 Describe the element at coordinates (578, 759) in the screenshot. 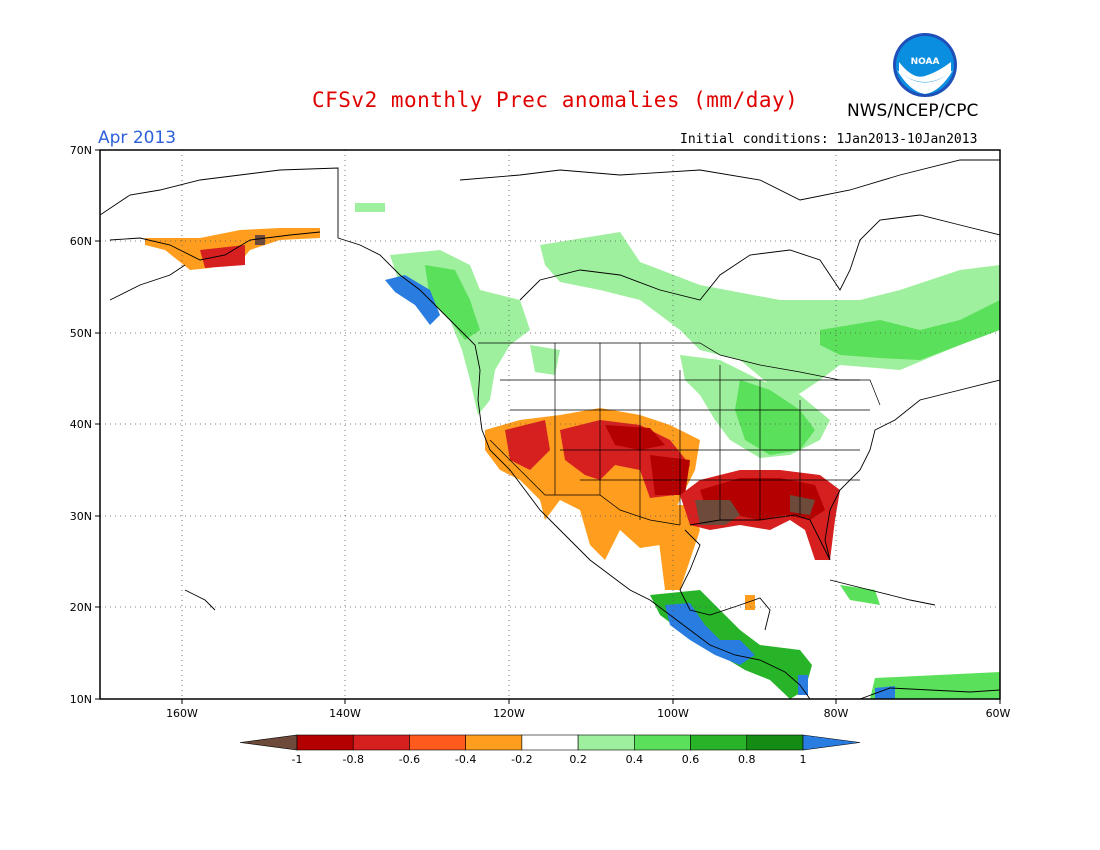

I see `colorbar-label: 0.2` at that location.